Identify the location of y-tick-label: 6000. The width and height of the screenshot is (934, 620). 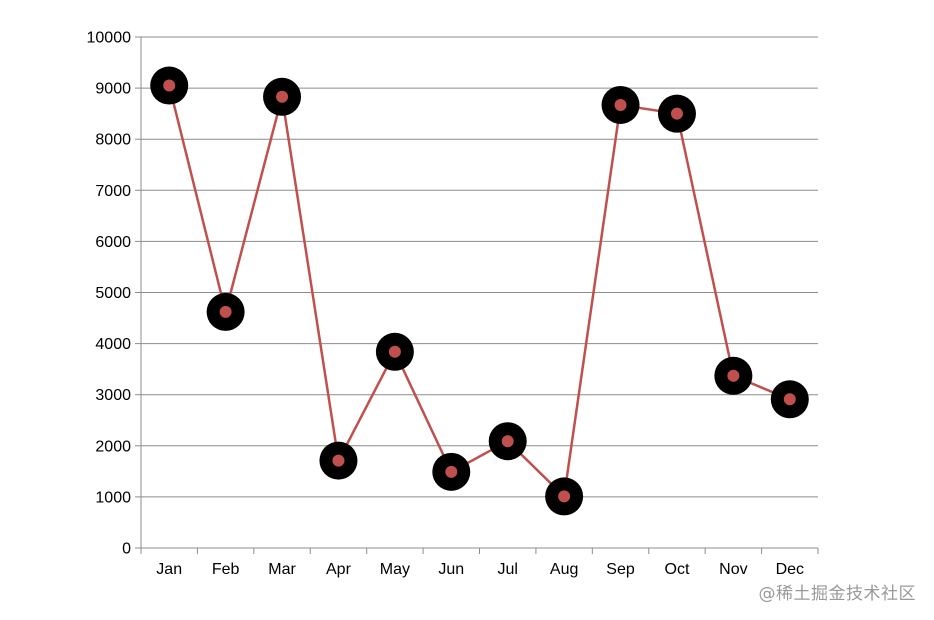
(113, 242).